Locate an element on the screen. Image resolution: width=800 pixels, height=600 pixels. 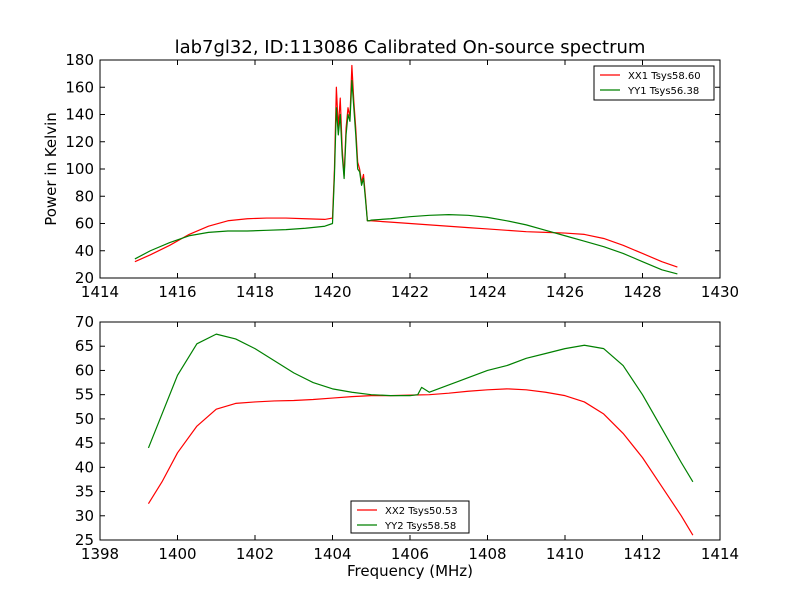
y-tick-label: 180 is located at coordinates (79, 60).